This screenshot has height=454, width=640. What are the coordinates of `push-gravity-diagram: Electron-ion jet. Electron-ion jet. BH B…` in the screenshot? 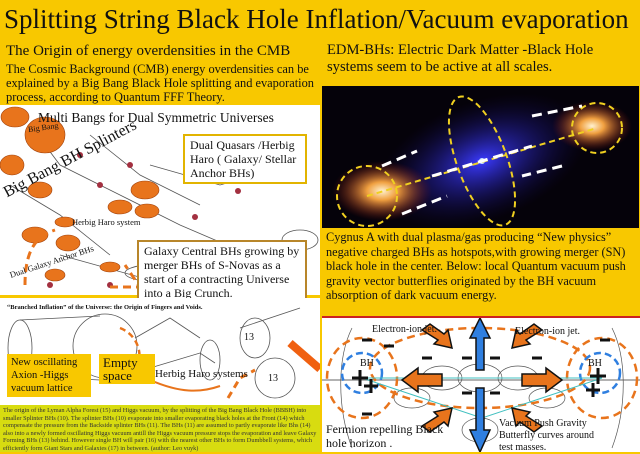 It's located at (481, 384).